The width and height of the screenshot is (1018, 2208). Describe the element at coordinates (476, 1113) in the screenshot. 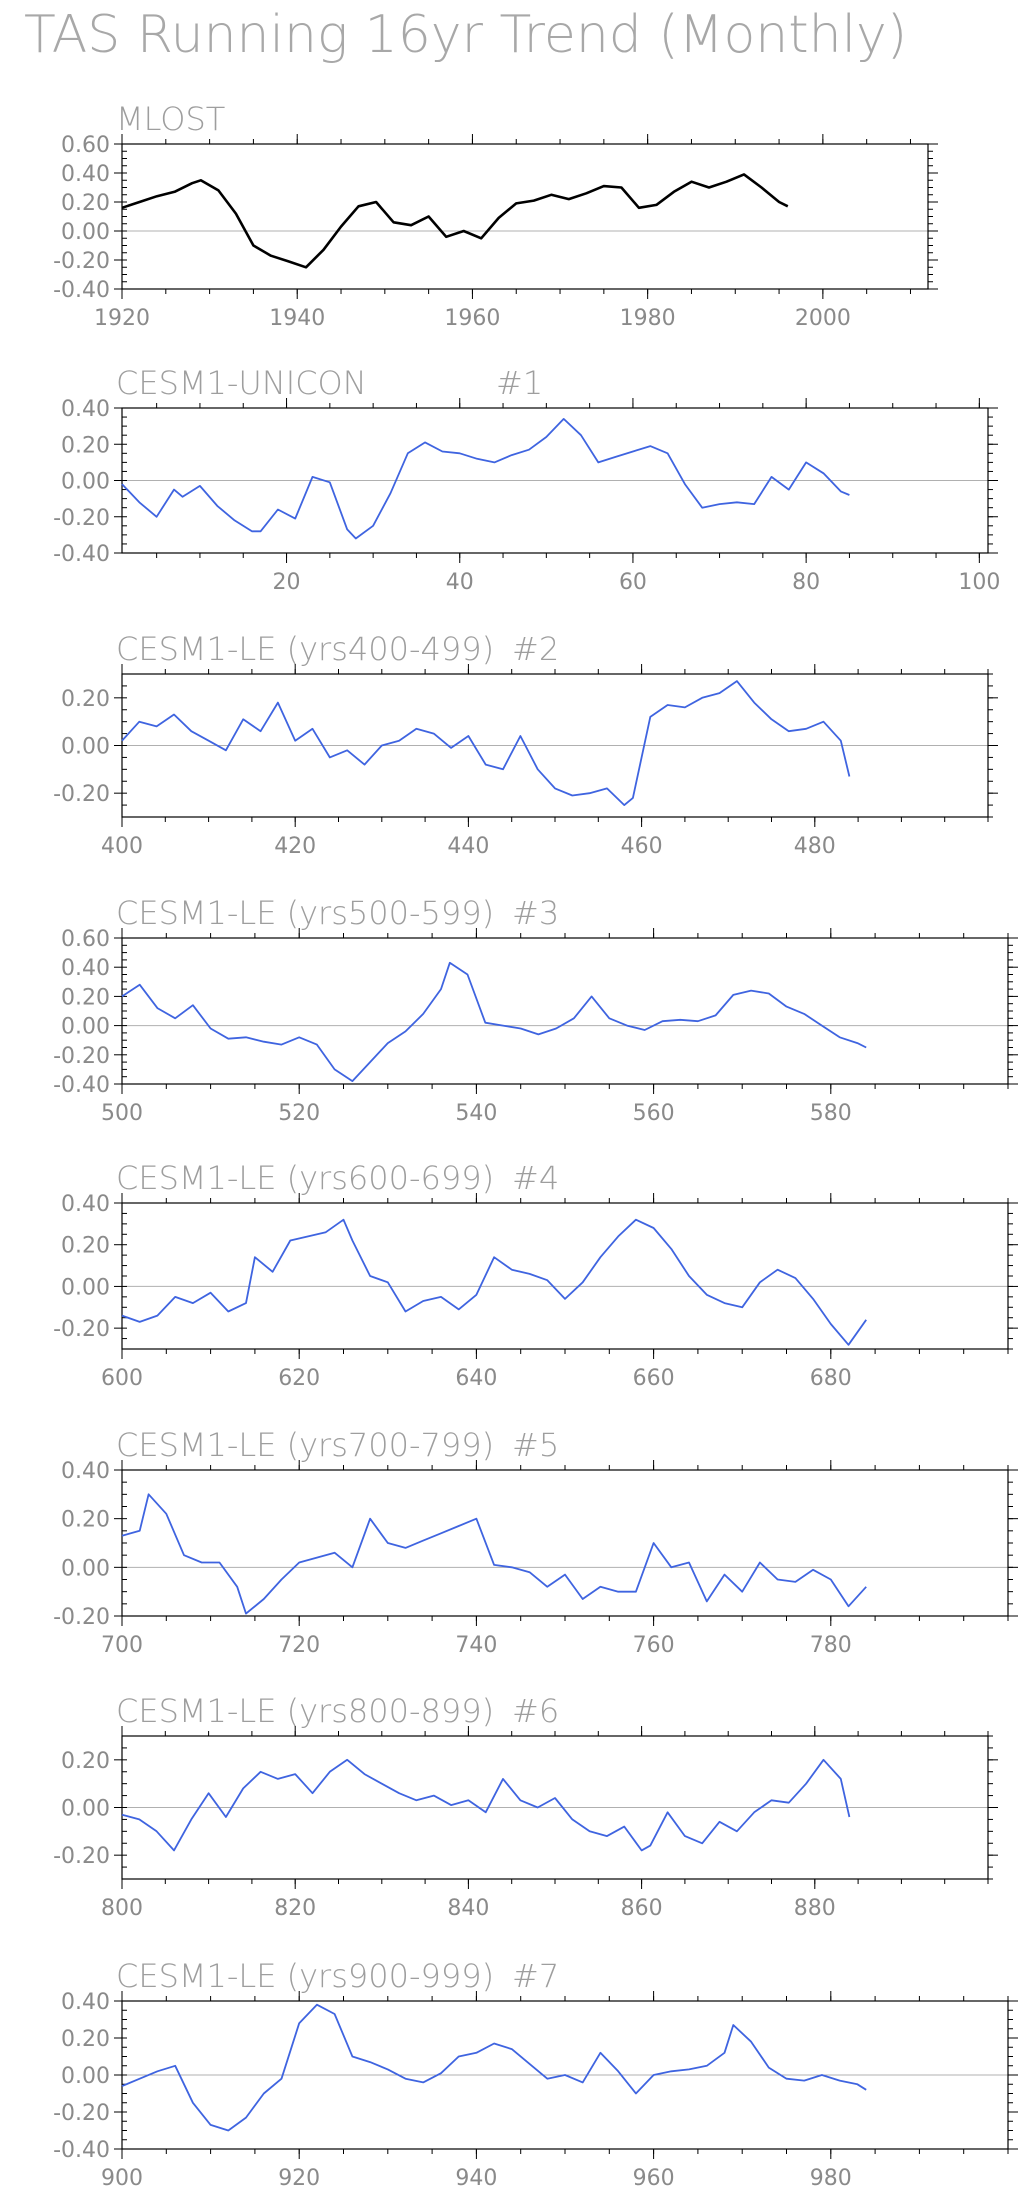

I see `x-tick-label: 540` at that location.